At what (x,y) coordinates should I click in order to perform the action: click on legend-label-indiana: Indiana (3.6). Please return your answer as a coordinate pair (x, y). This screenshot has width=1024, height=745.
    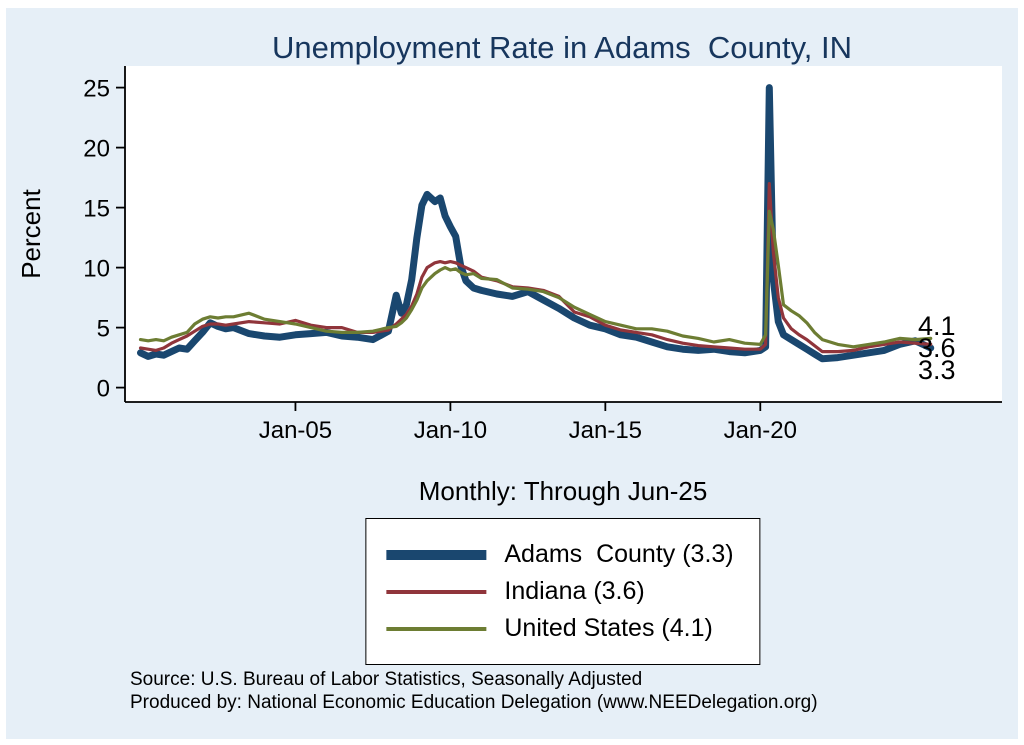
    Looking at the image, I should click on (574, 591).